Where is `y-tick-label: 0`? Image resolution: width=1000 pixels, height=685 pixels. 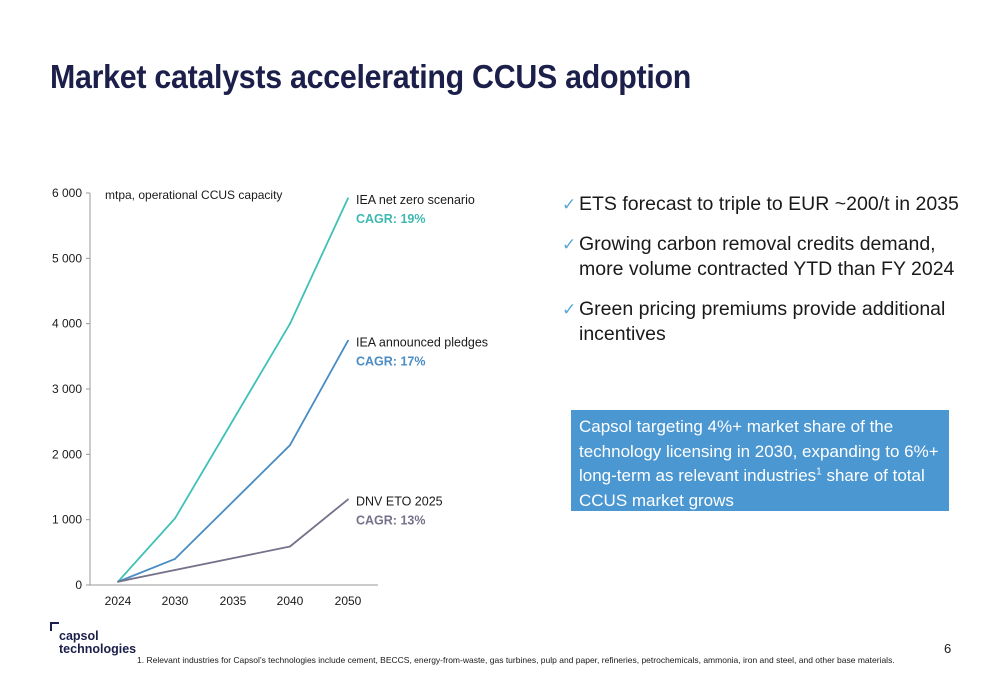 y-tick-label: 0 is located at coordinates (78, 585).